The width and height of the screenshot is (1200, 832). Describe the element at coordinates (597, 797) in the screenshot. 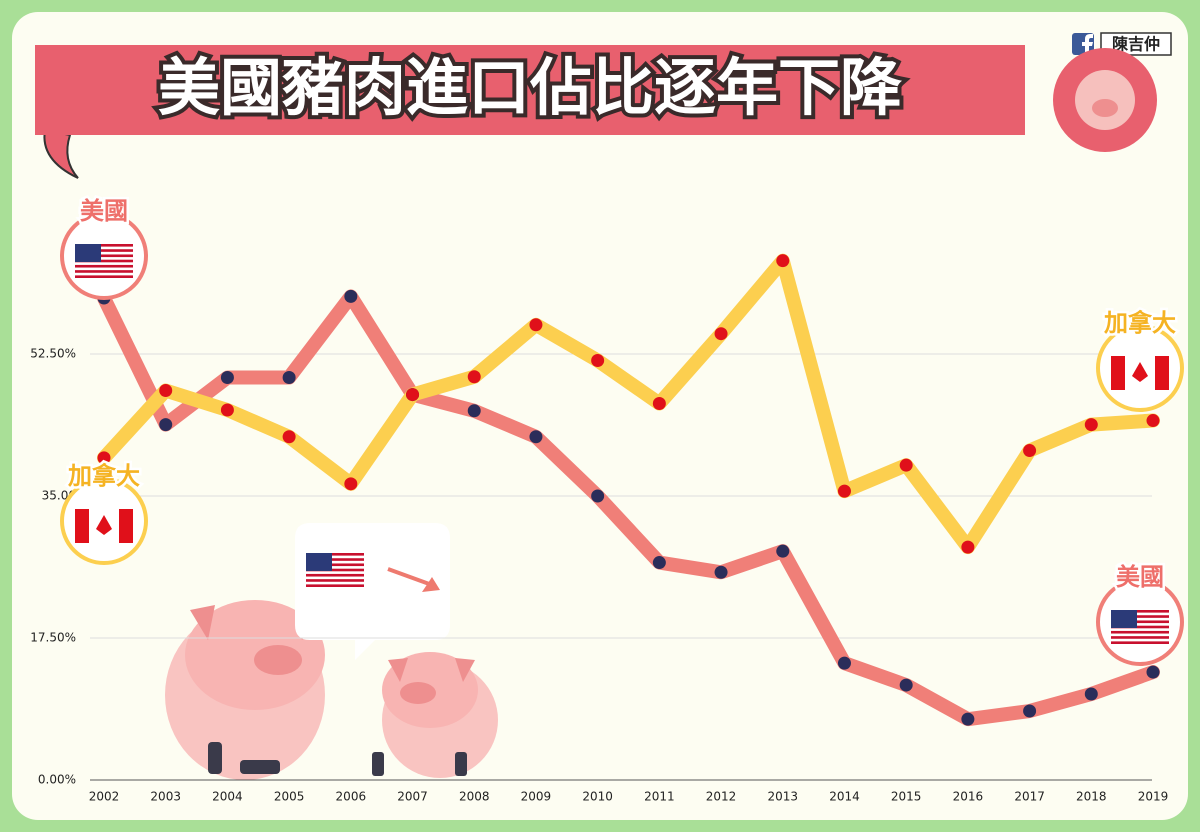

I see `x-tick-label: 2010` at that location.